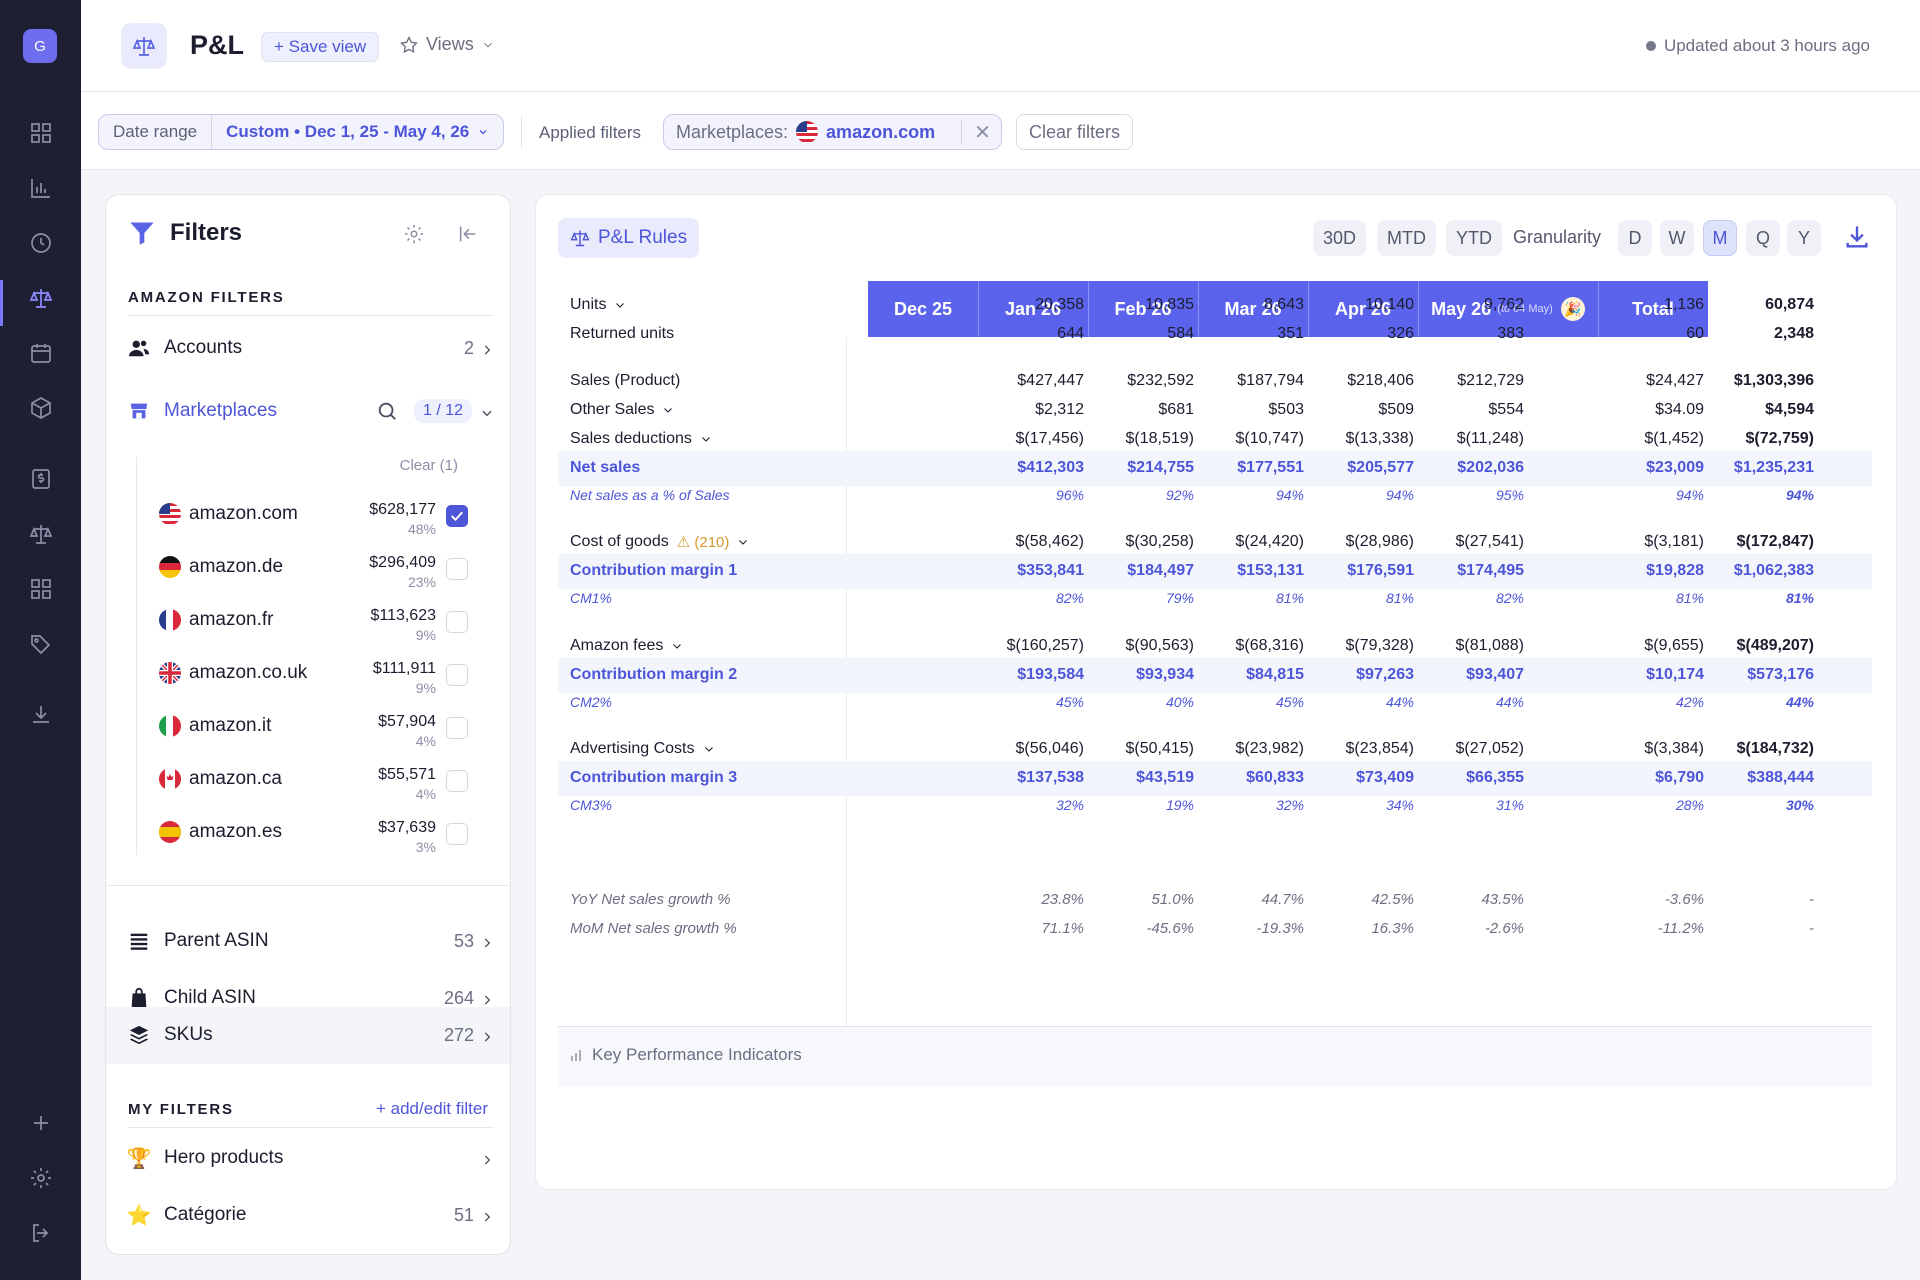 Image resolution: width=1920 pixels, height=1280 pixels. I want to click on filter-marketplaces: Marketplaces 1 / 12, so click(311, 411).